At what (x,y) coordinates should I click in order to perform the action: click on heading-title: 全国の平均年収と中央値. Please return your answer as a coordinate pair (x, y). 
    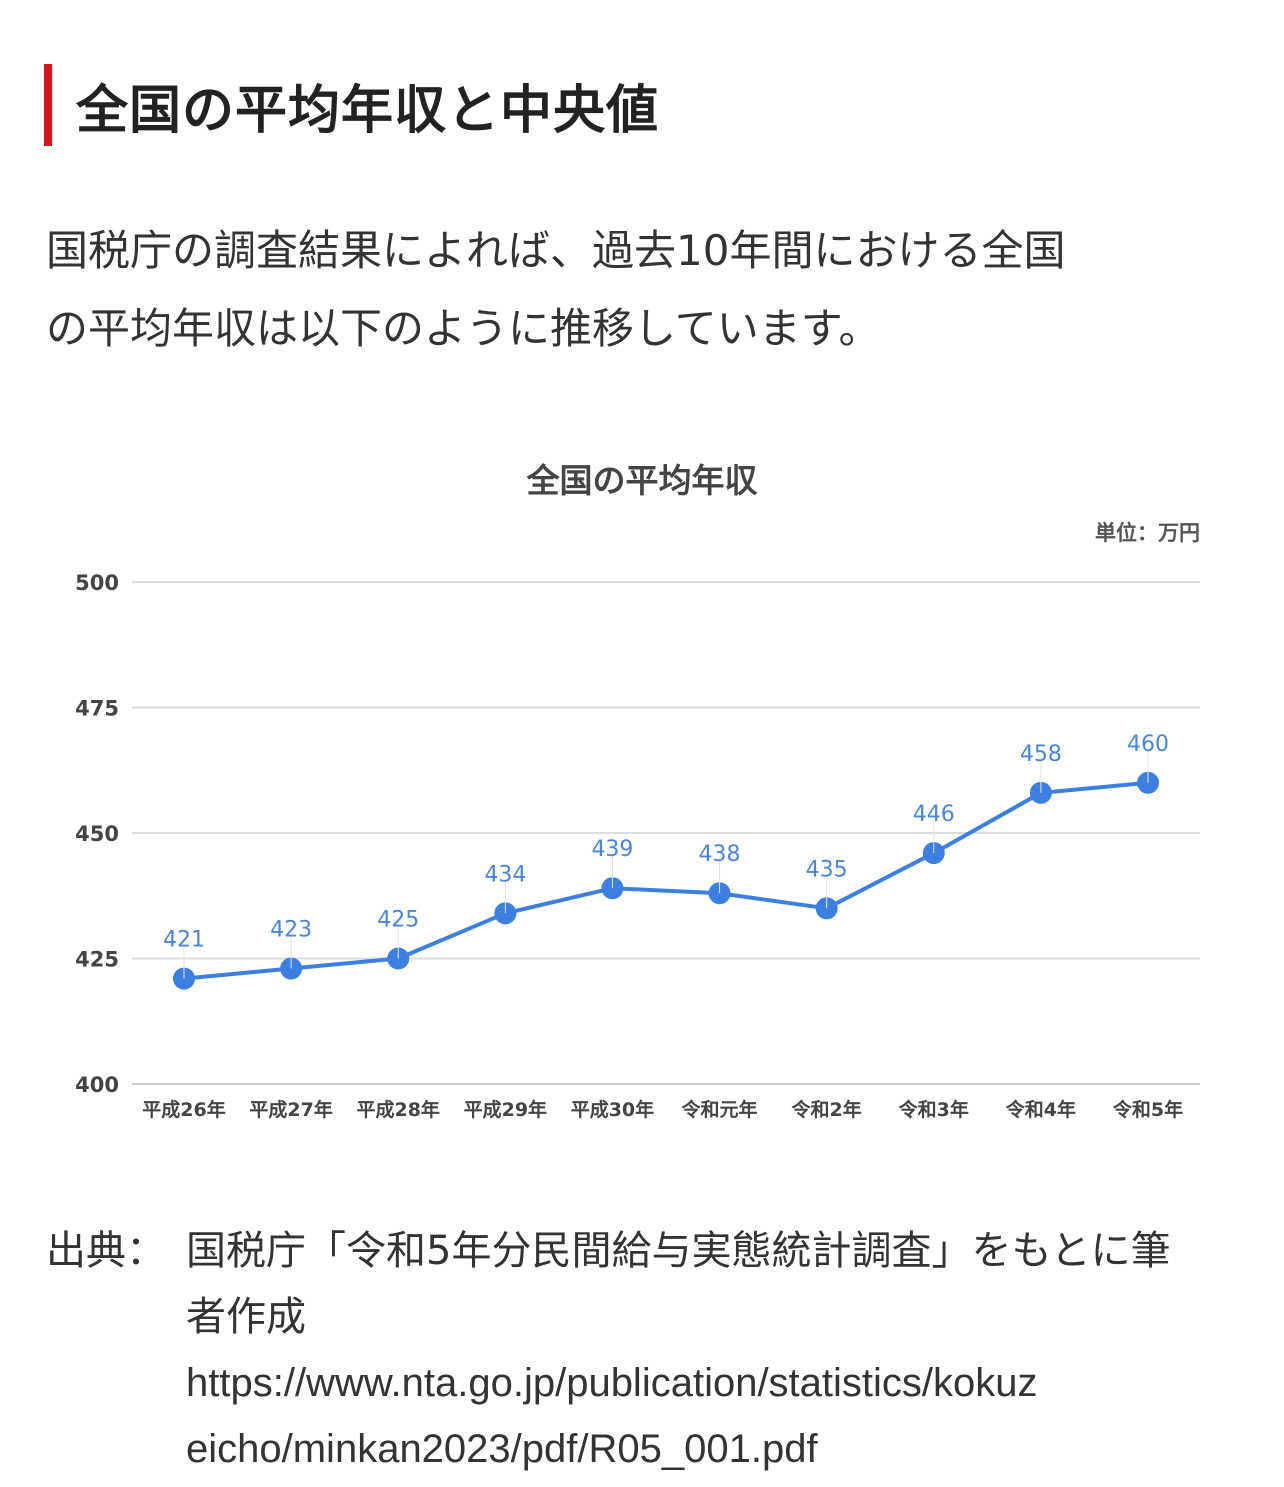
    Looking at the image, I should click on (368, 110).